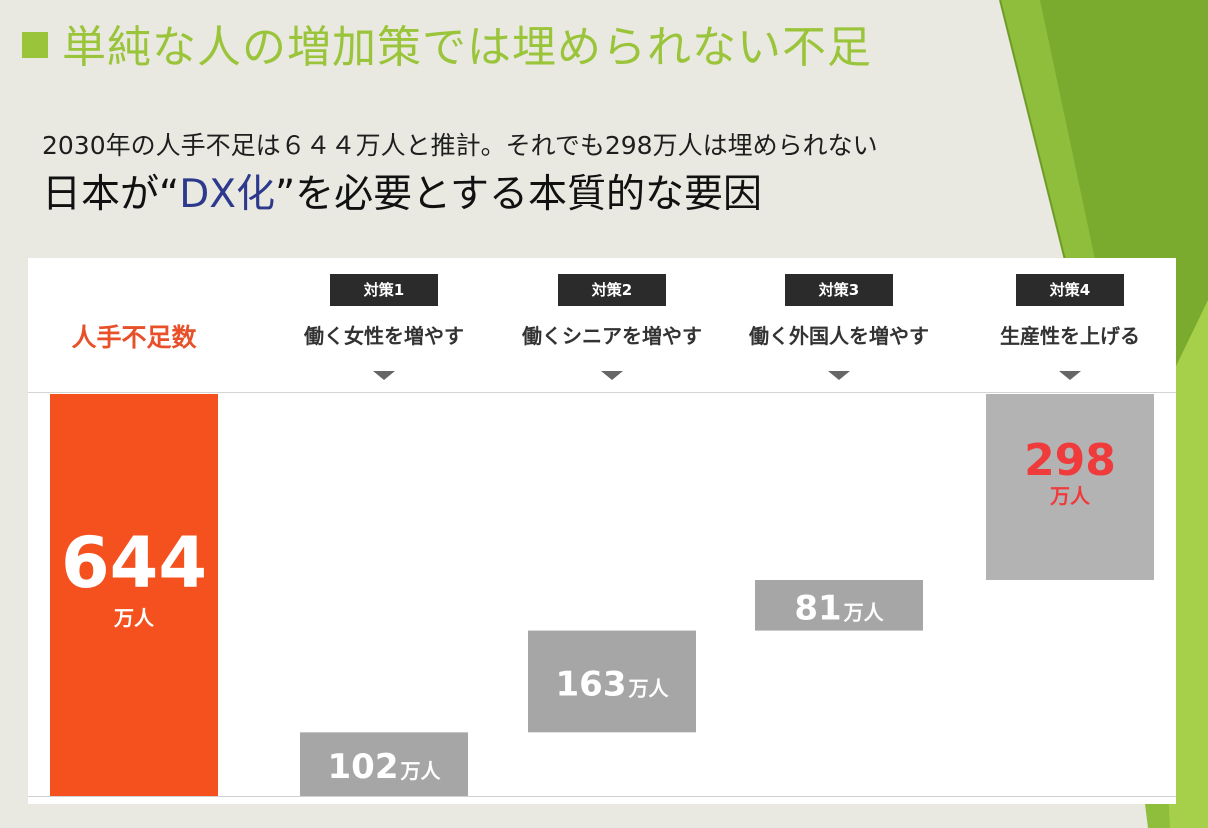  Describe the element at coordinates (134, 337) in the screenshot. I see `category-label-0: 人手不足数` at that location.